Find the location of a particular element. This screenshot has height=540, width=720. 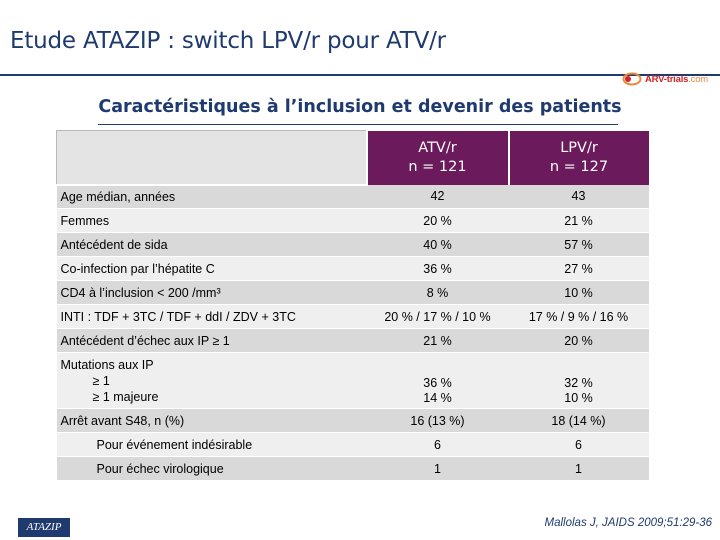

table-row: Femmes 20 % 21 % is located at coordinates (352, 220).